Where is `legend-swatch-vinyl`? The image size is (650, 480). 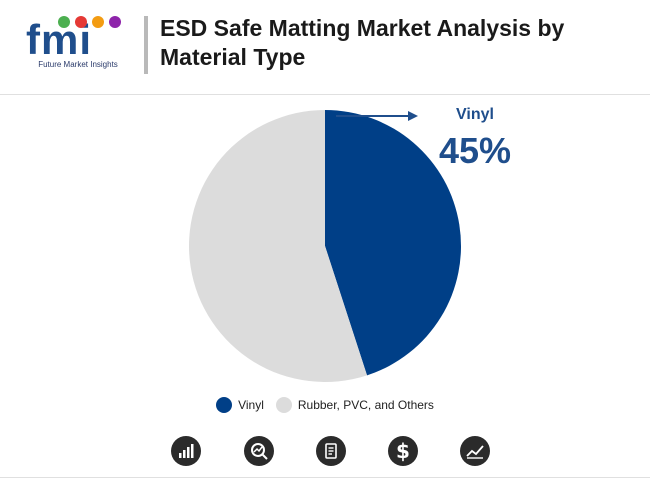
legend-swatch-vinyl is located at coordinates (224, 405).